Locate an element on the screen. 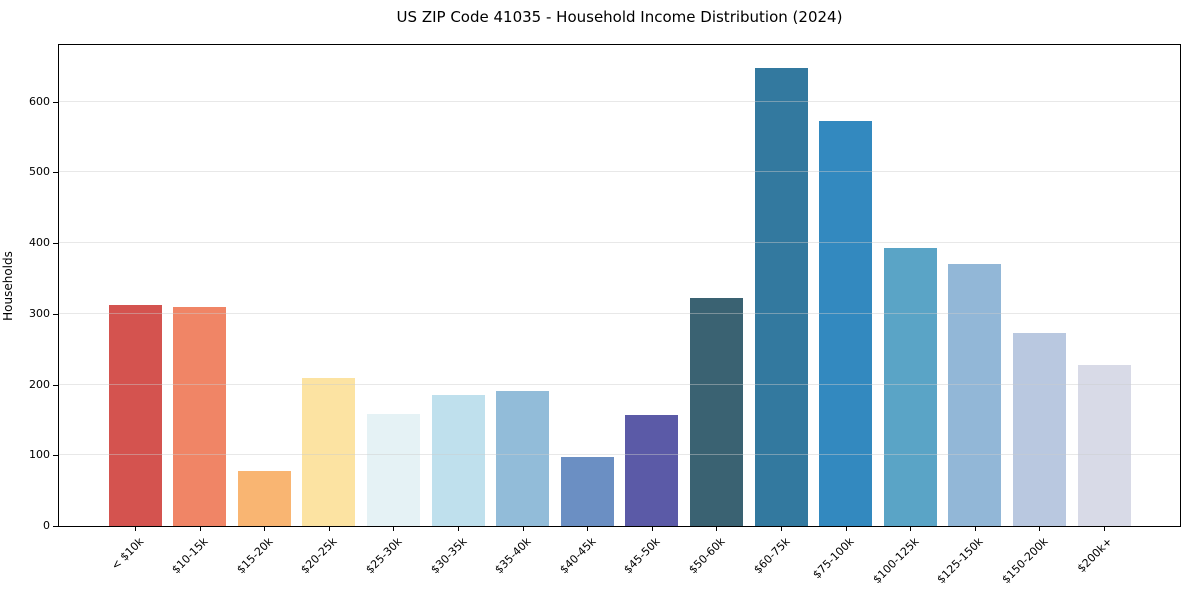  x-tick-label-$100-125k: $100-125k is located at coordinates (896, 561).